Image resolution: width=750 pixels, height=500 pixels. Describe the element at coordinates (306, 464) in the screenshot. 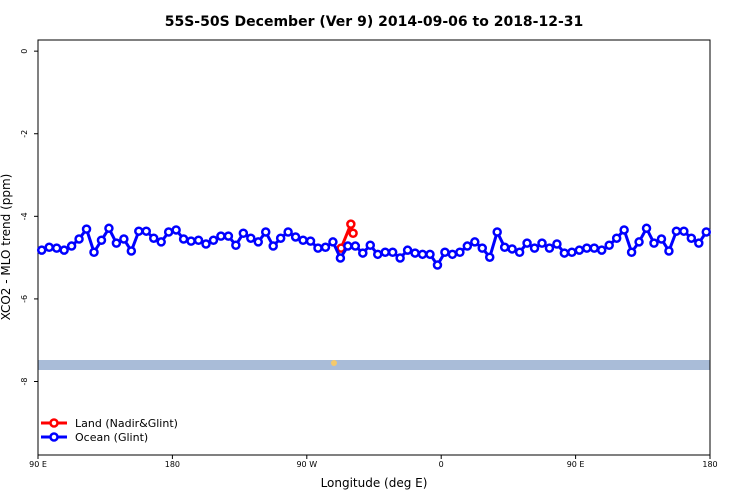

I see `x-tick-label: 90 W` at that location.